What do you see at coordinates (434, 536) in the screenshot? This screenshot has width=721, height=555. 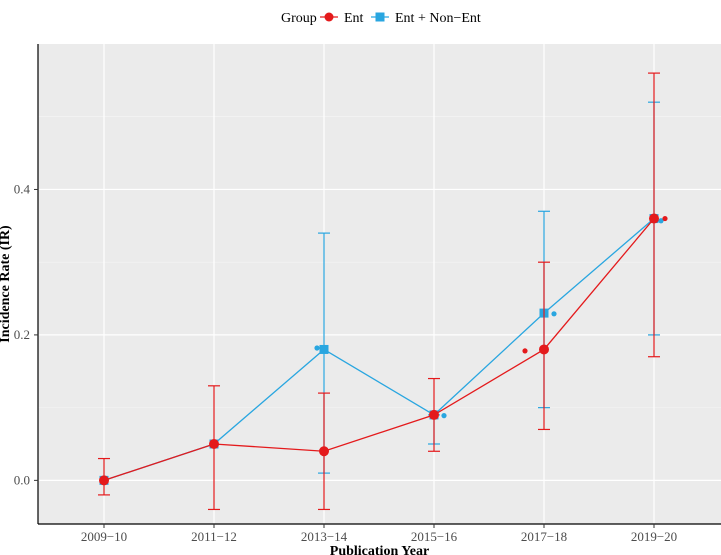 I see `x-tick-label: 2015−16` at bounding box center [434, 536].